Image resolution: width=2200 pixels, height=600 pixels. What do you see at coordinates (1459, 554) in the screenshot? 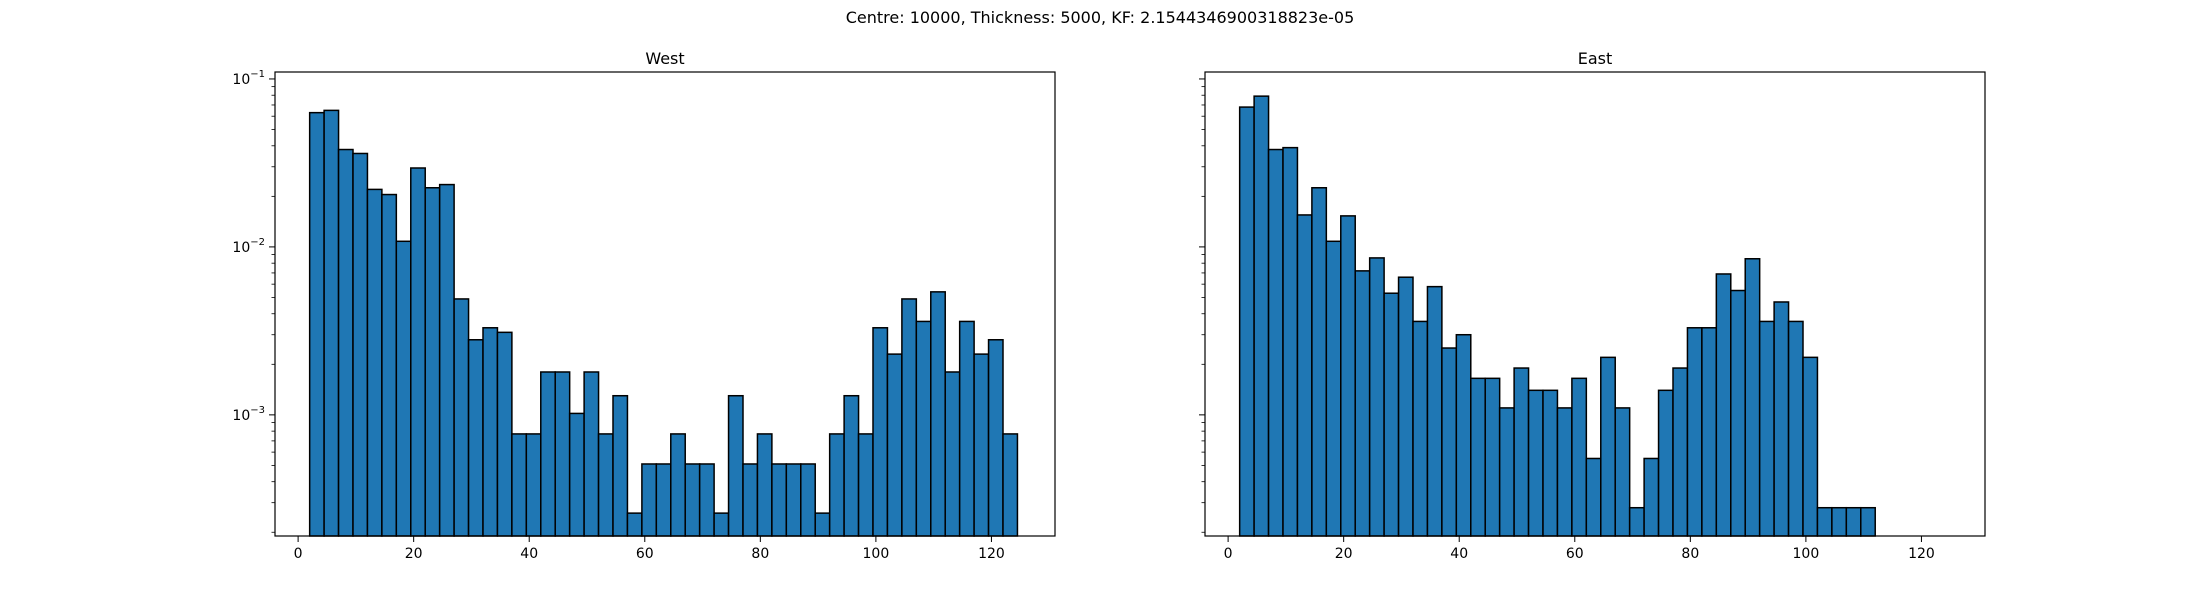
I see `x-tick-label: 40` at bounding box center [1459, 554].